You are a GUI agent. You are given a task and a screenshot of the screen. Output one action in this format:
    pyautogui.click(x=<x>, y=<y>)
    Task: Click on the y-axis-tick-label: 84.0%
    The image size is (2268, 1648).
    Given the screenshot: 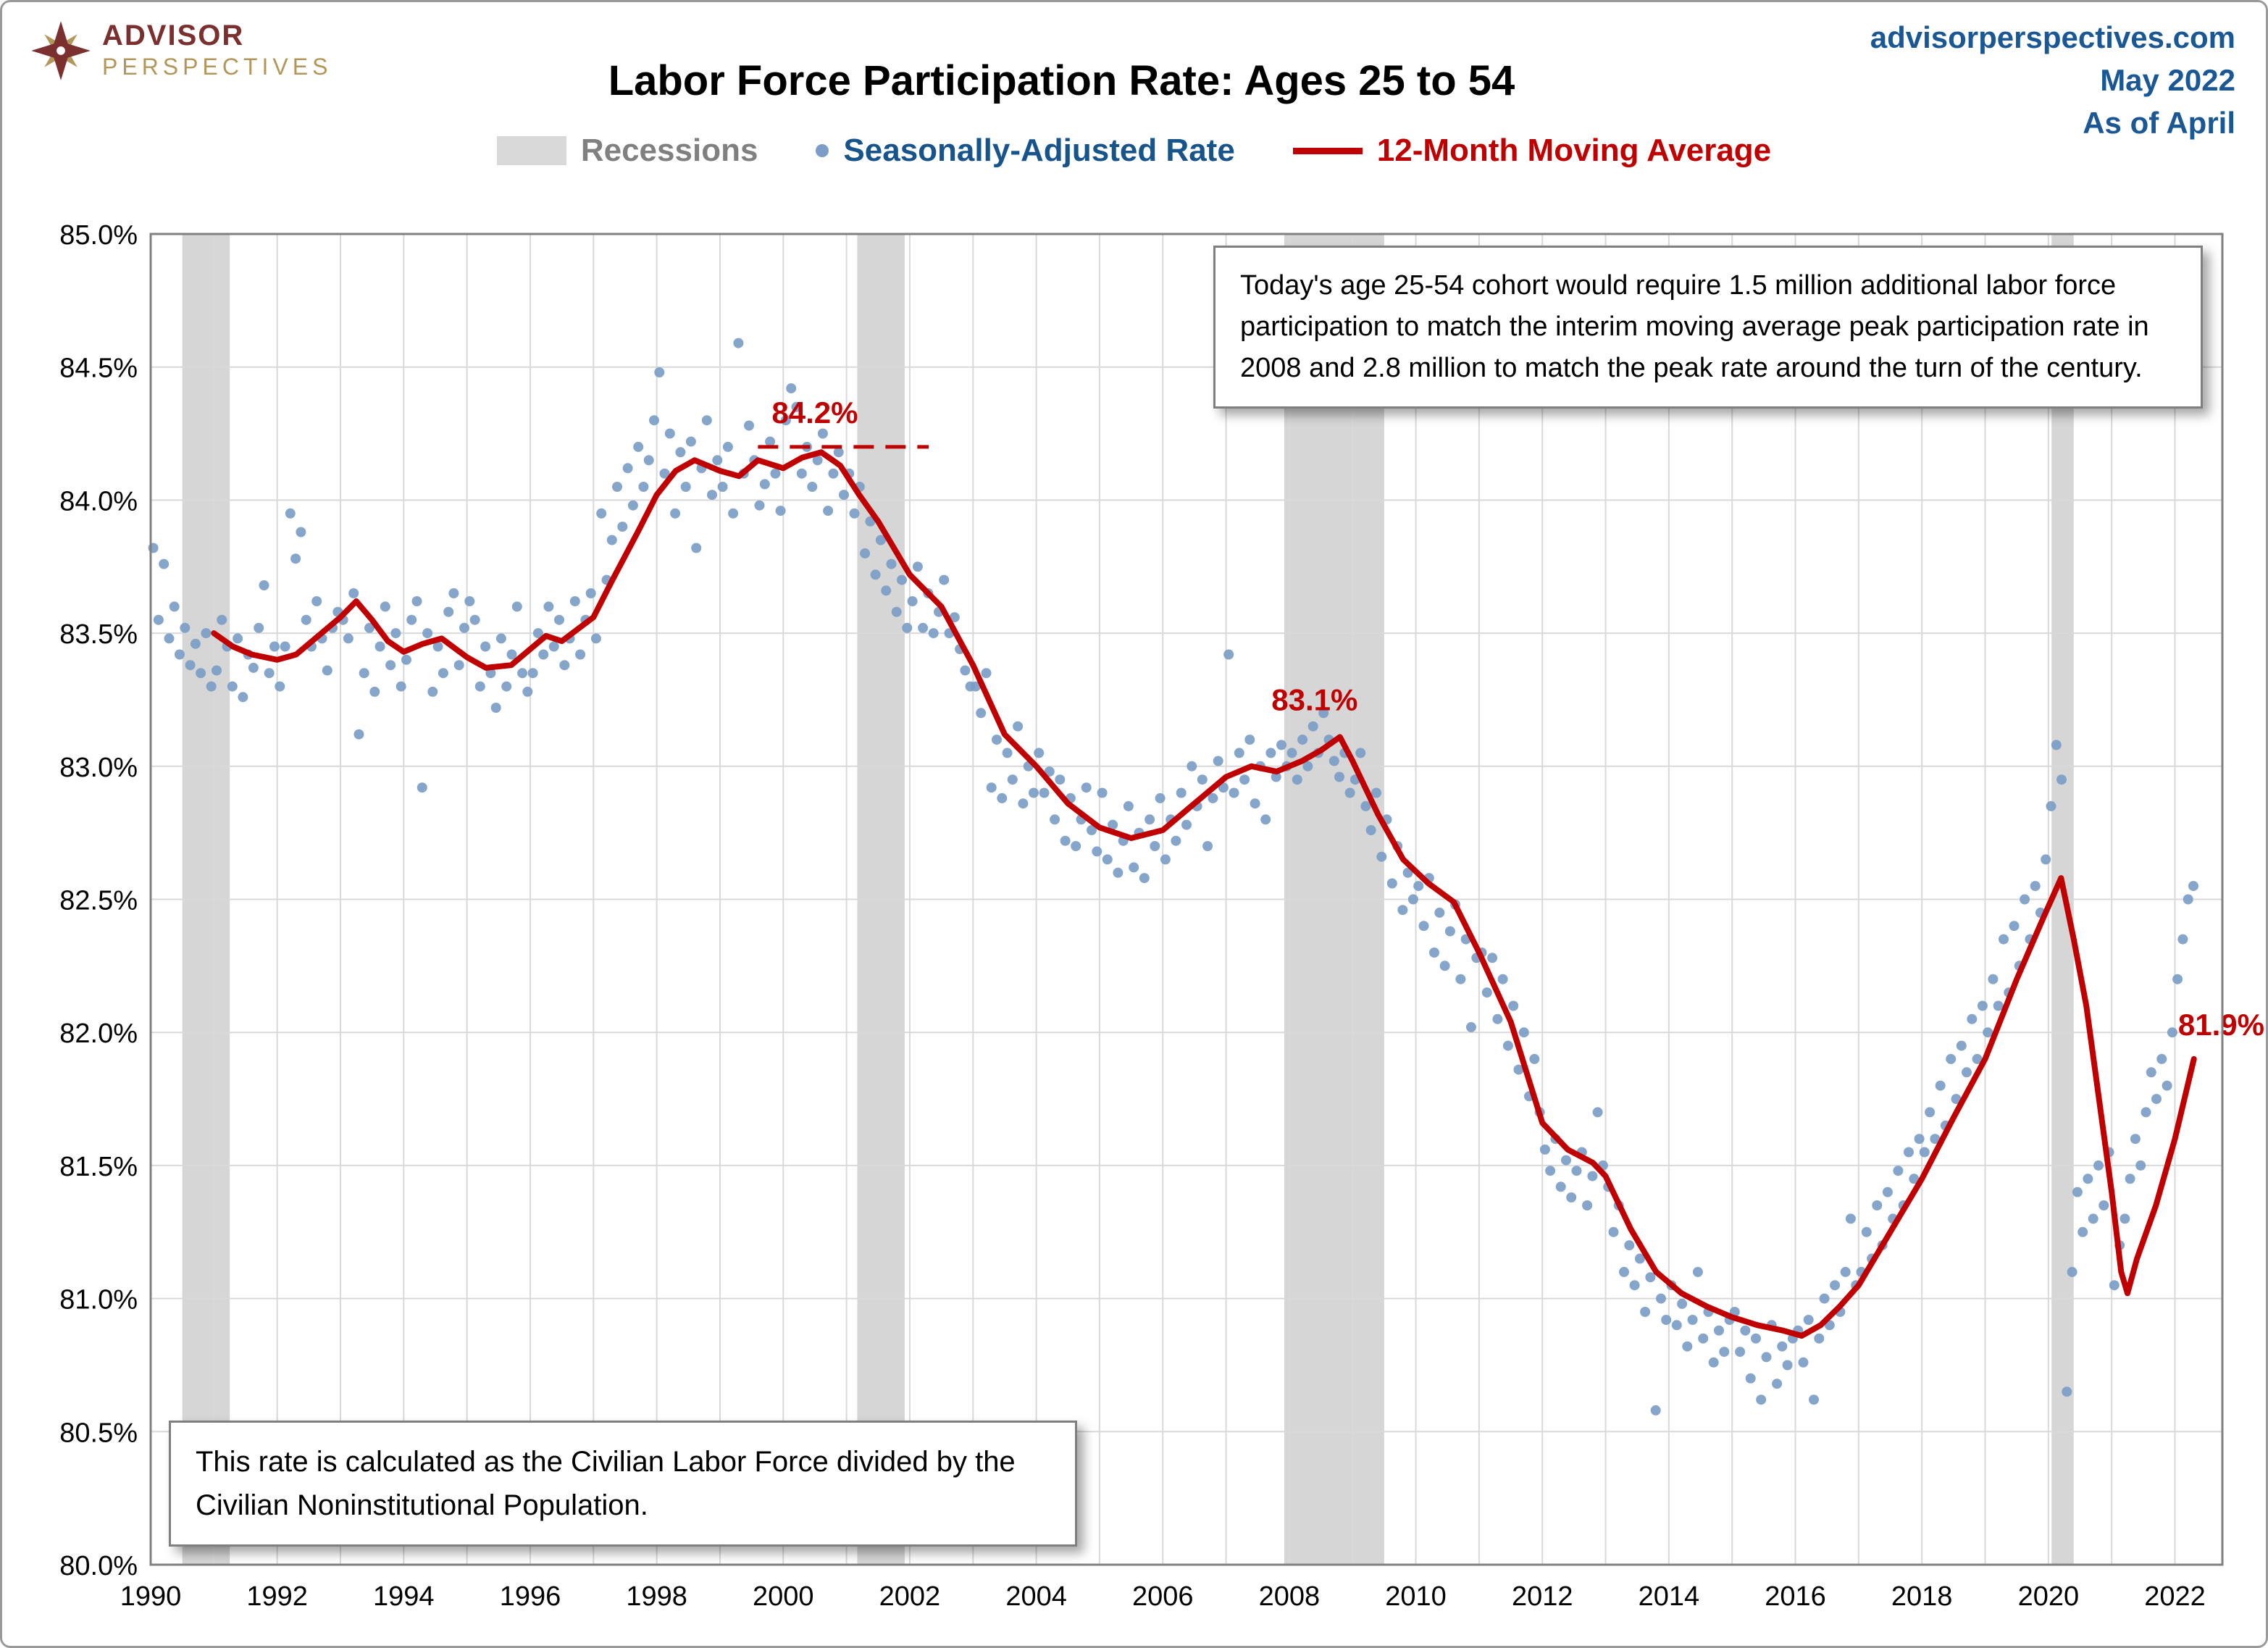 What is the action you would take?
    pyautogui.click(x=99, y=501)
    